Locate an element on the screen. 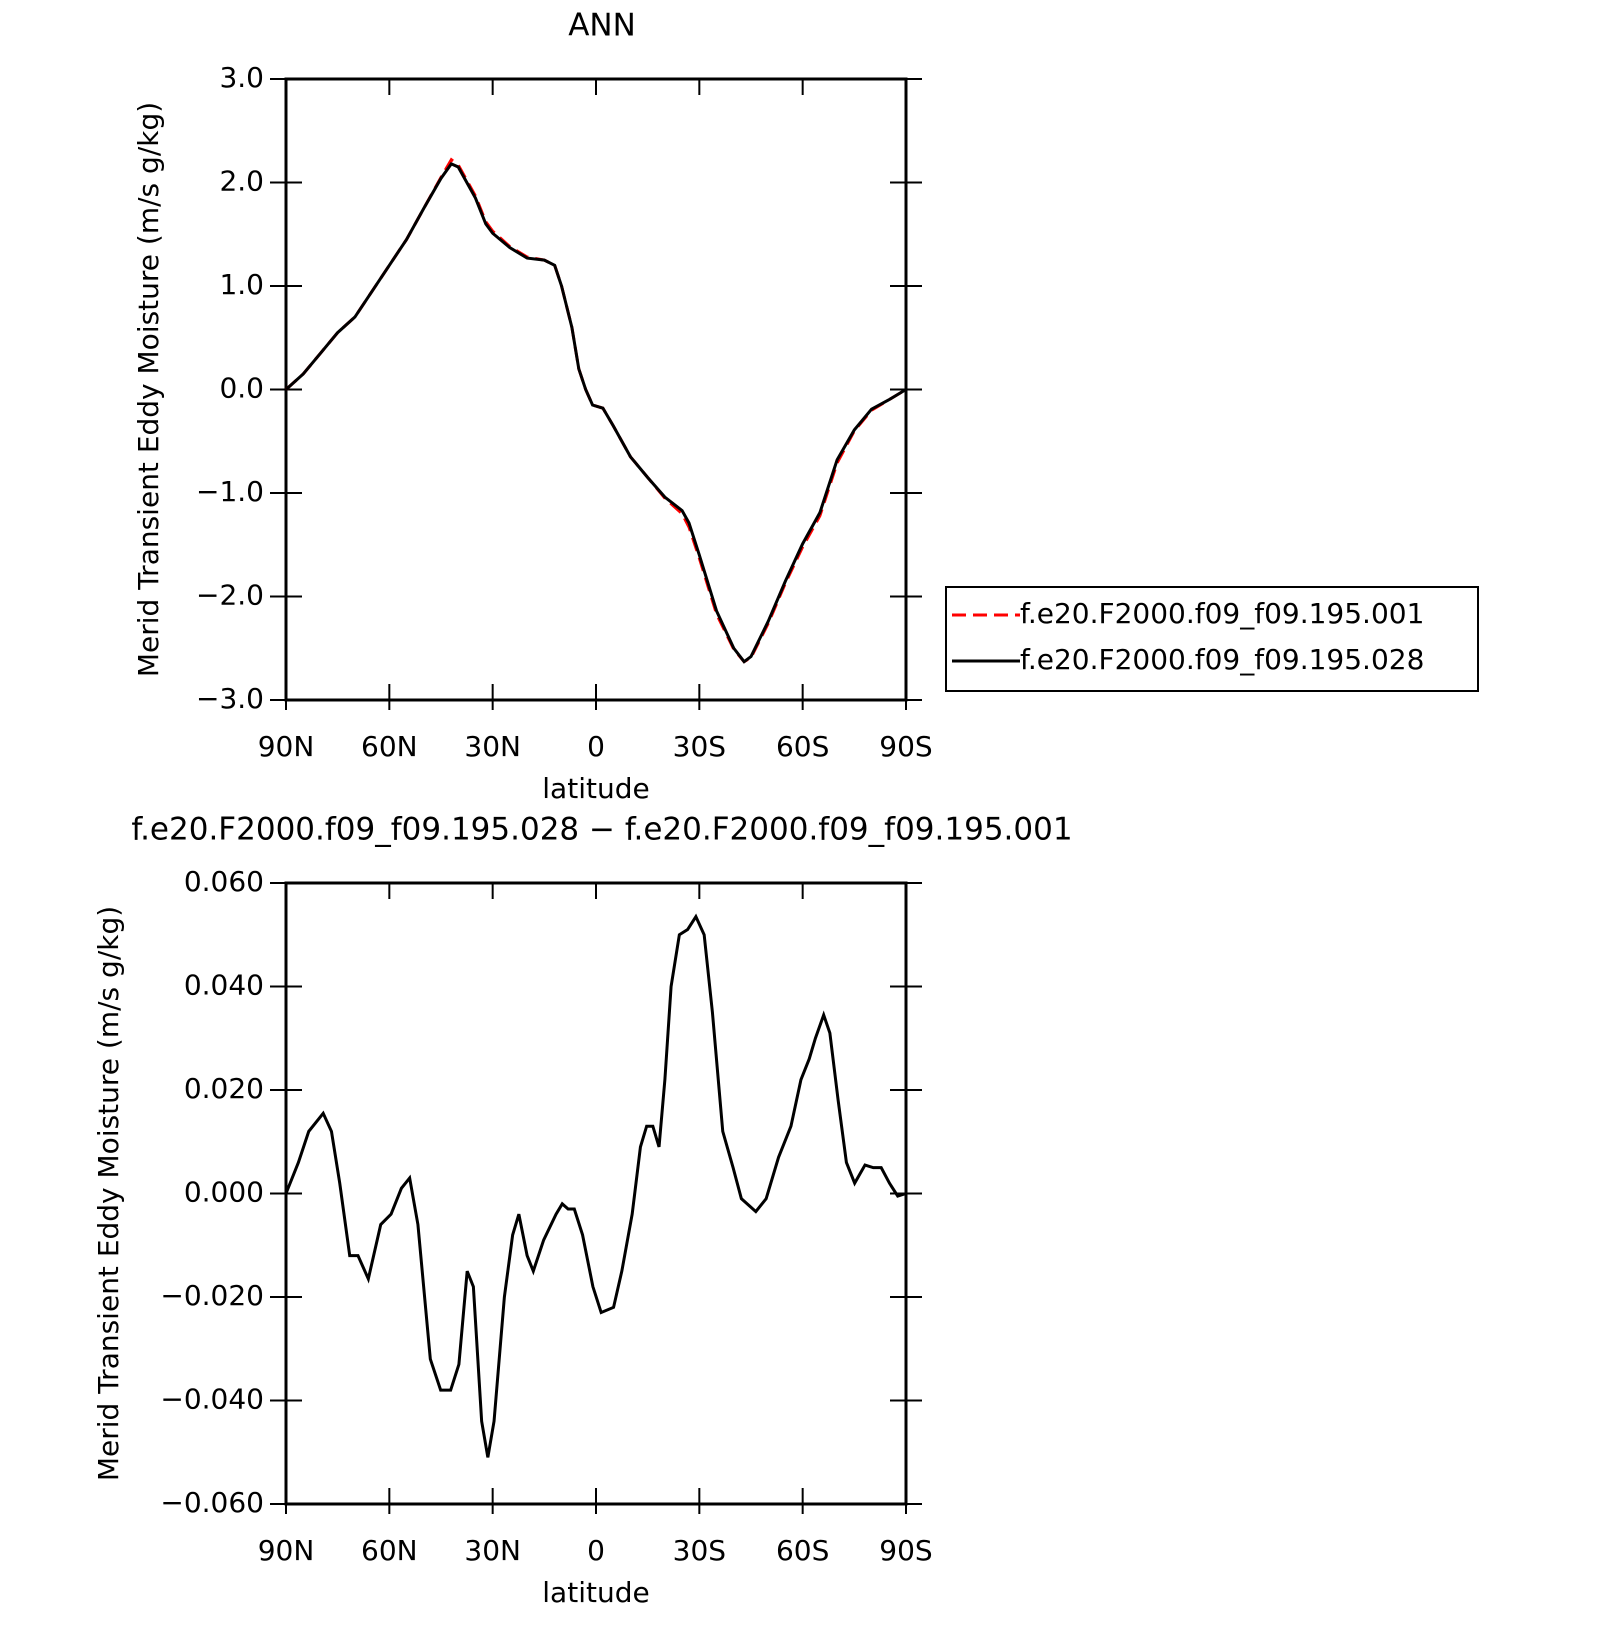  y-tick-label: 3.0 is located at coordinates (241, 77).